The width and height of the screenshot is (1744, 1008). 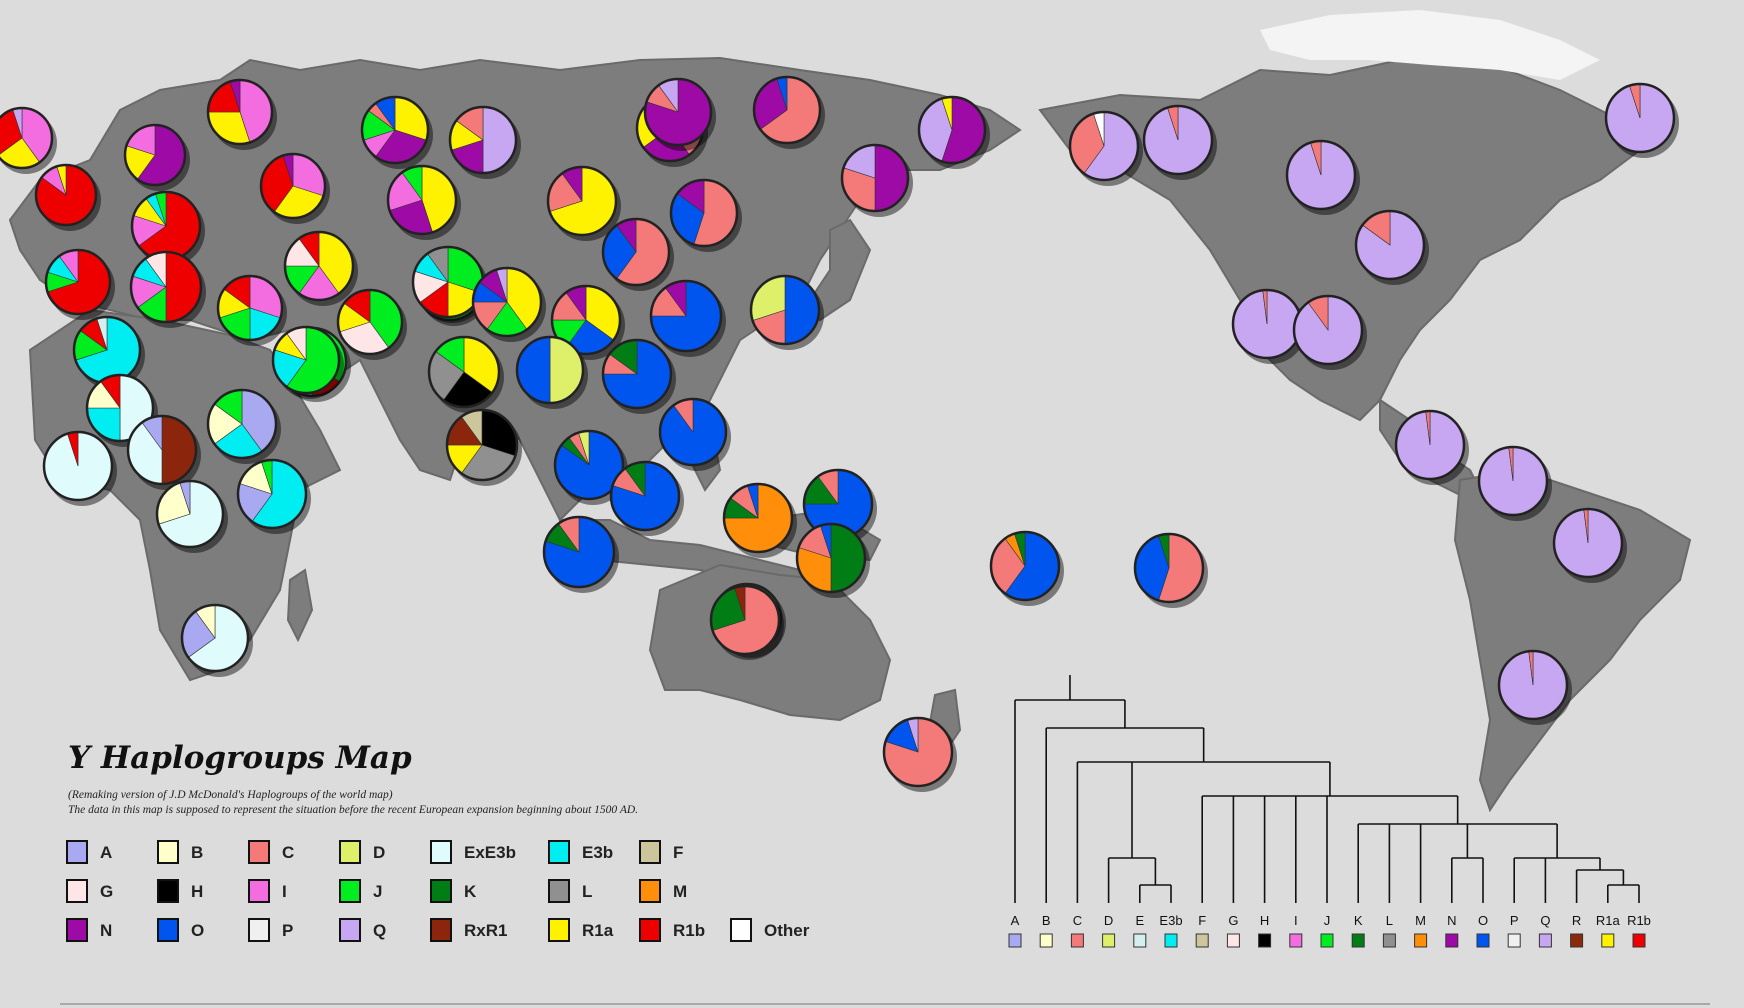 I want to click on pie-micronesia, so click(x=1026, y=568).